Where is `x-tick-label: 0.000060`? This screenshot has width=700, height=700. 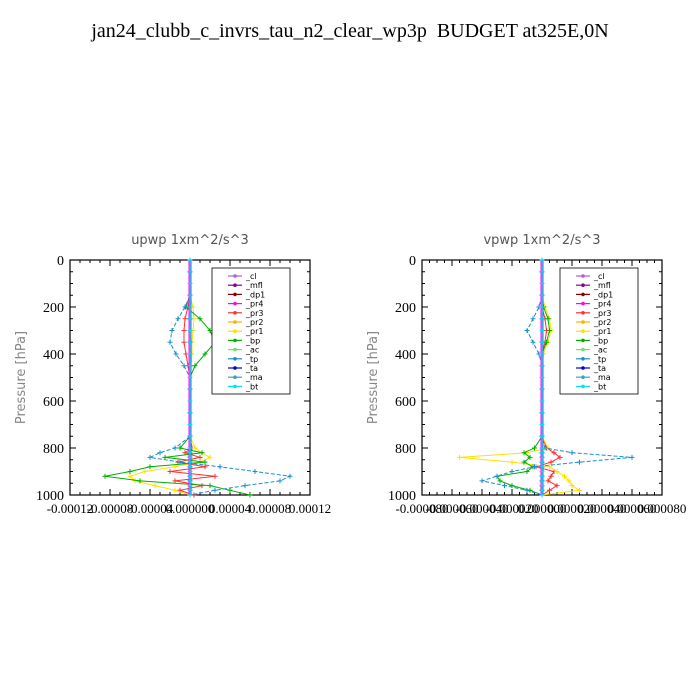 x-tick-label: 0.000060 is located at coordinates (632, 508).